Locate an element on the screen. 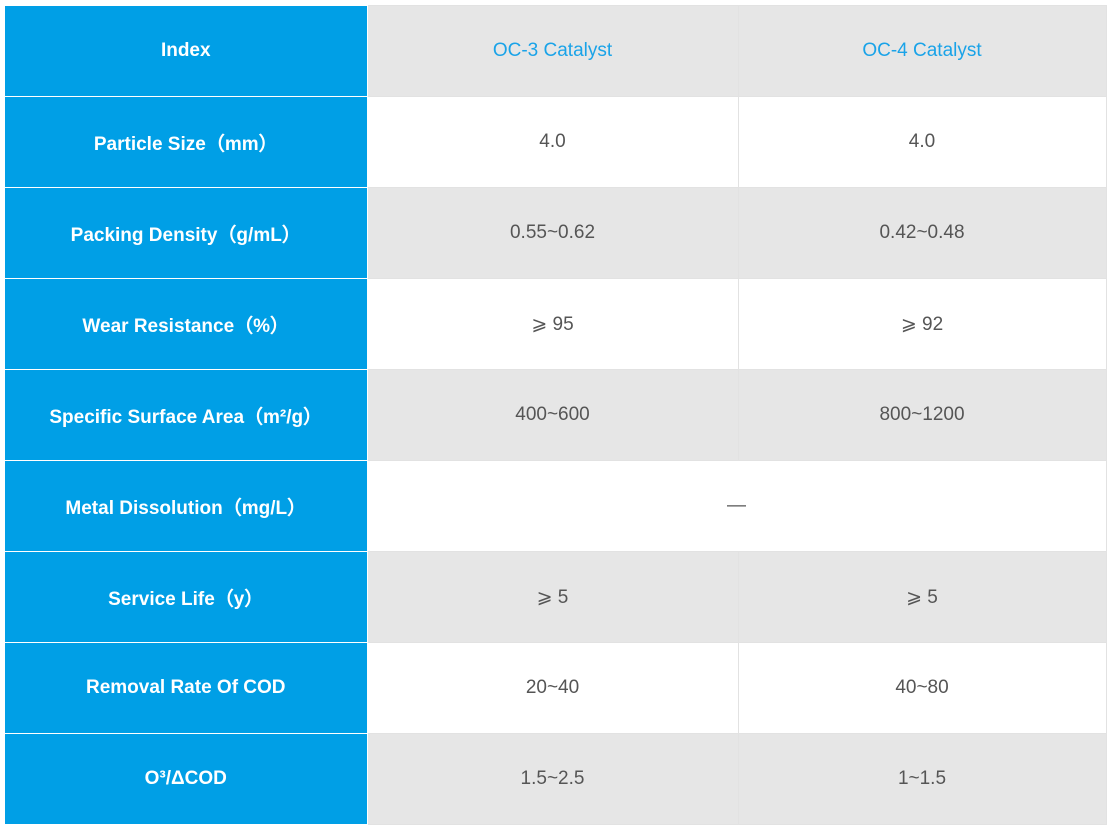 The width and height of the screenshot is (1111, 829). header-oc4: OC-4 Catalyst is located at coordinates (922, 51).